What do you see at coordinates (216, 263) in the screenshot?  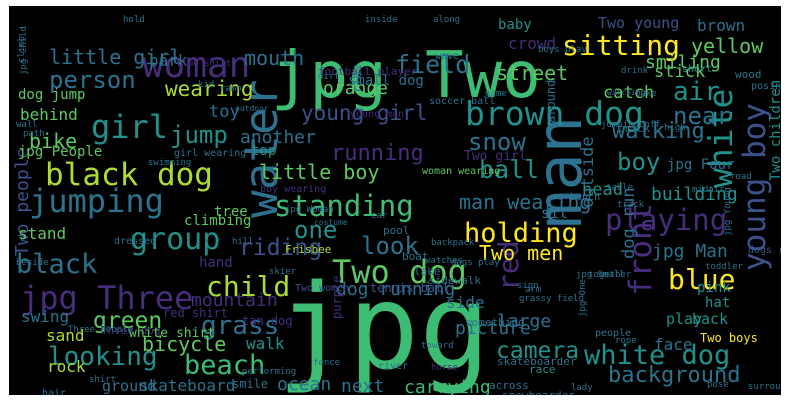 I see `cloud-word: hand` at bounding box center [216, 263].